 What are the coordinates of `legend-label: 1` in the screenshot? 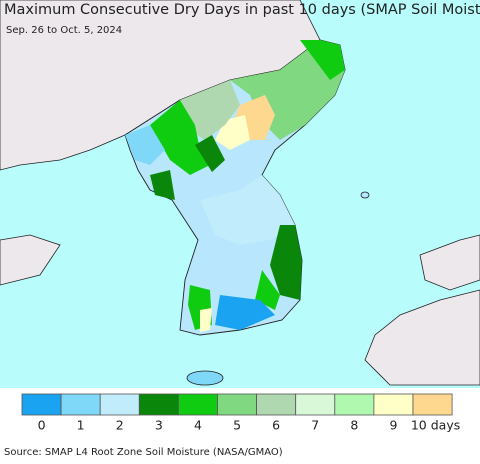 It's located at (81, 425).